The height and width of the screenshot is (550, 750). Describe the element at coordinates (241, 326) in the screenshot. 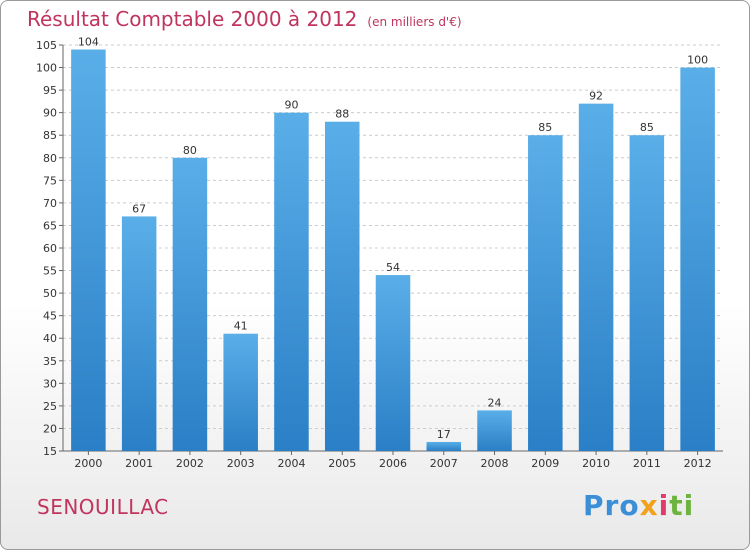

I see `data-label: 41` at that location.